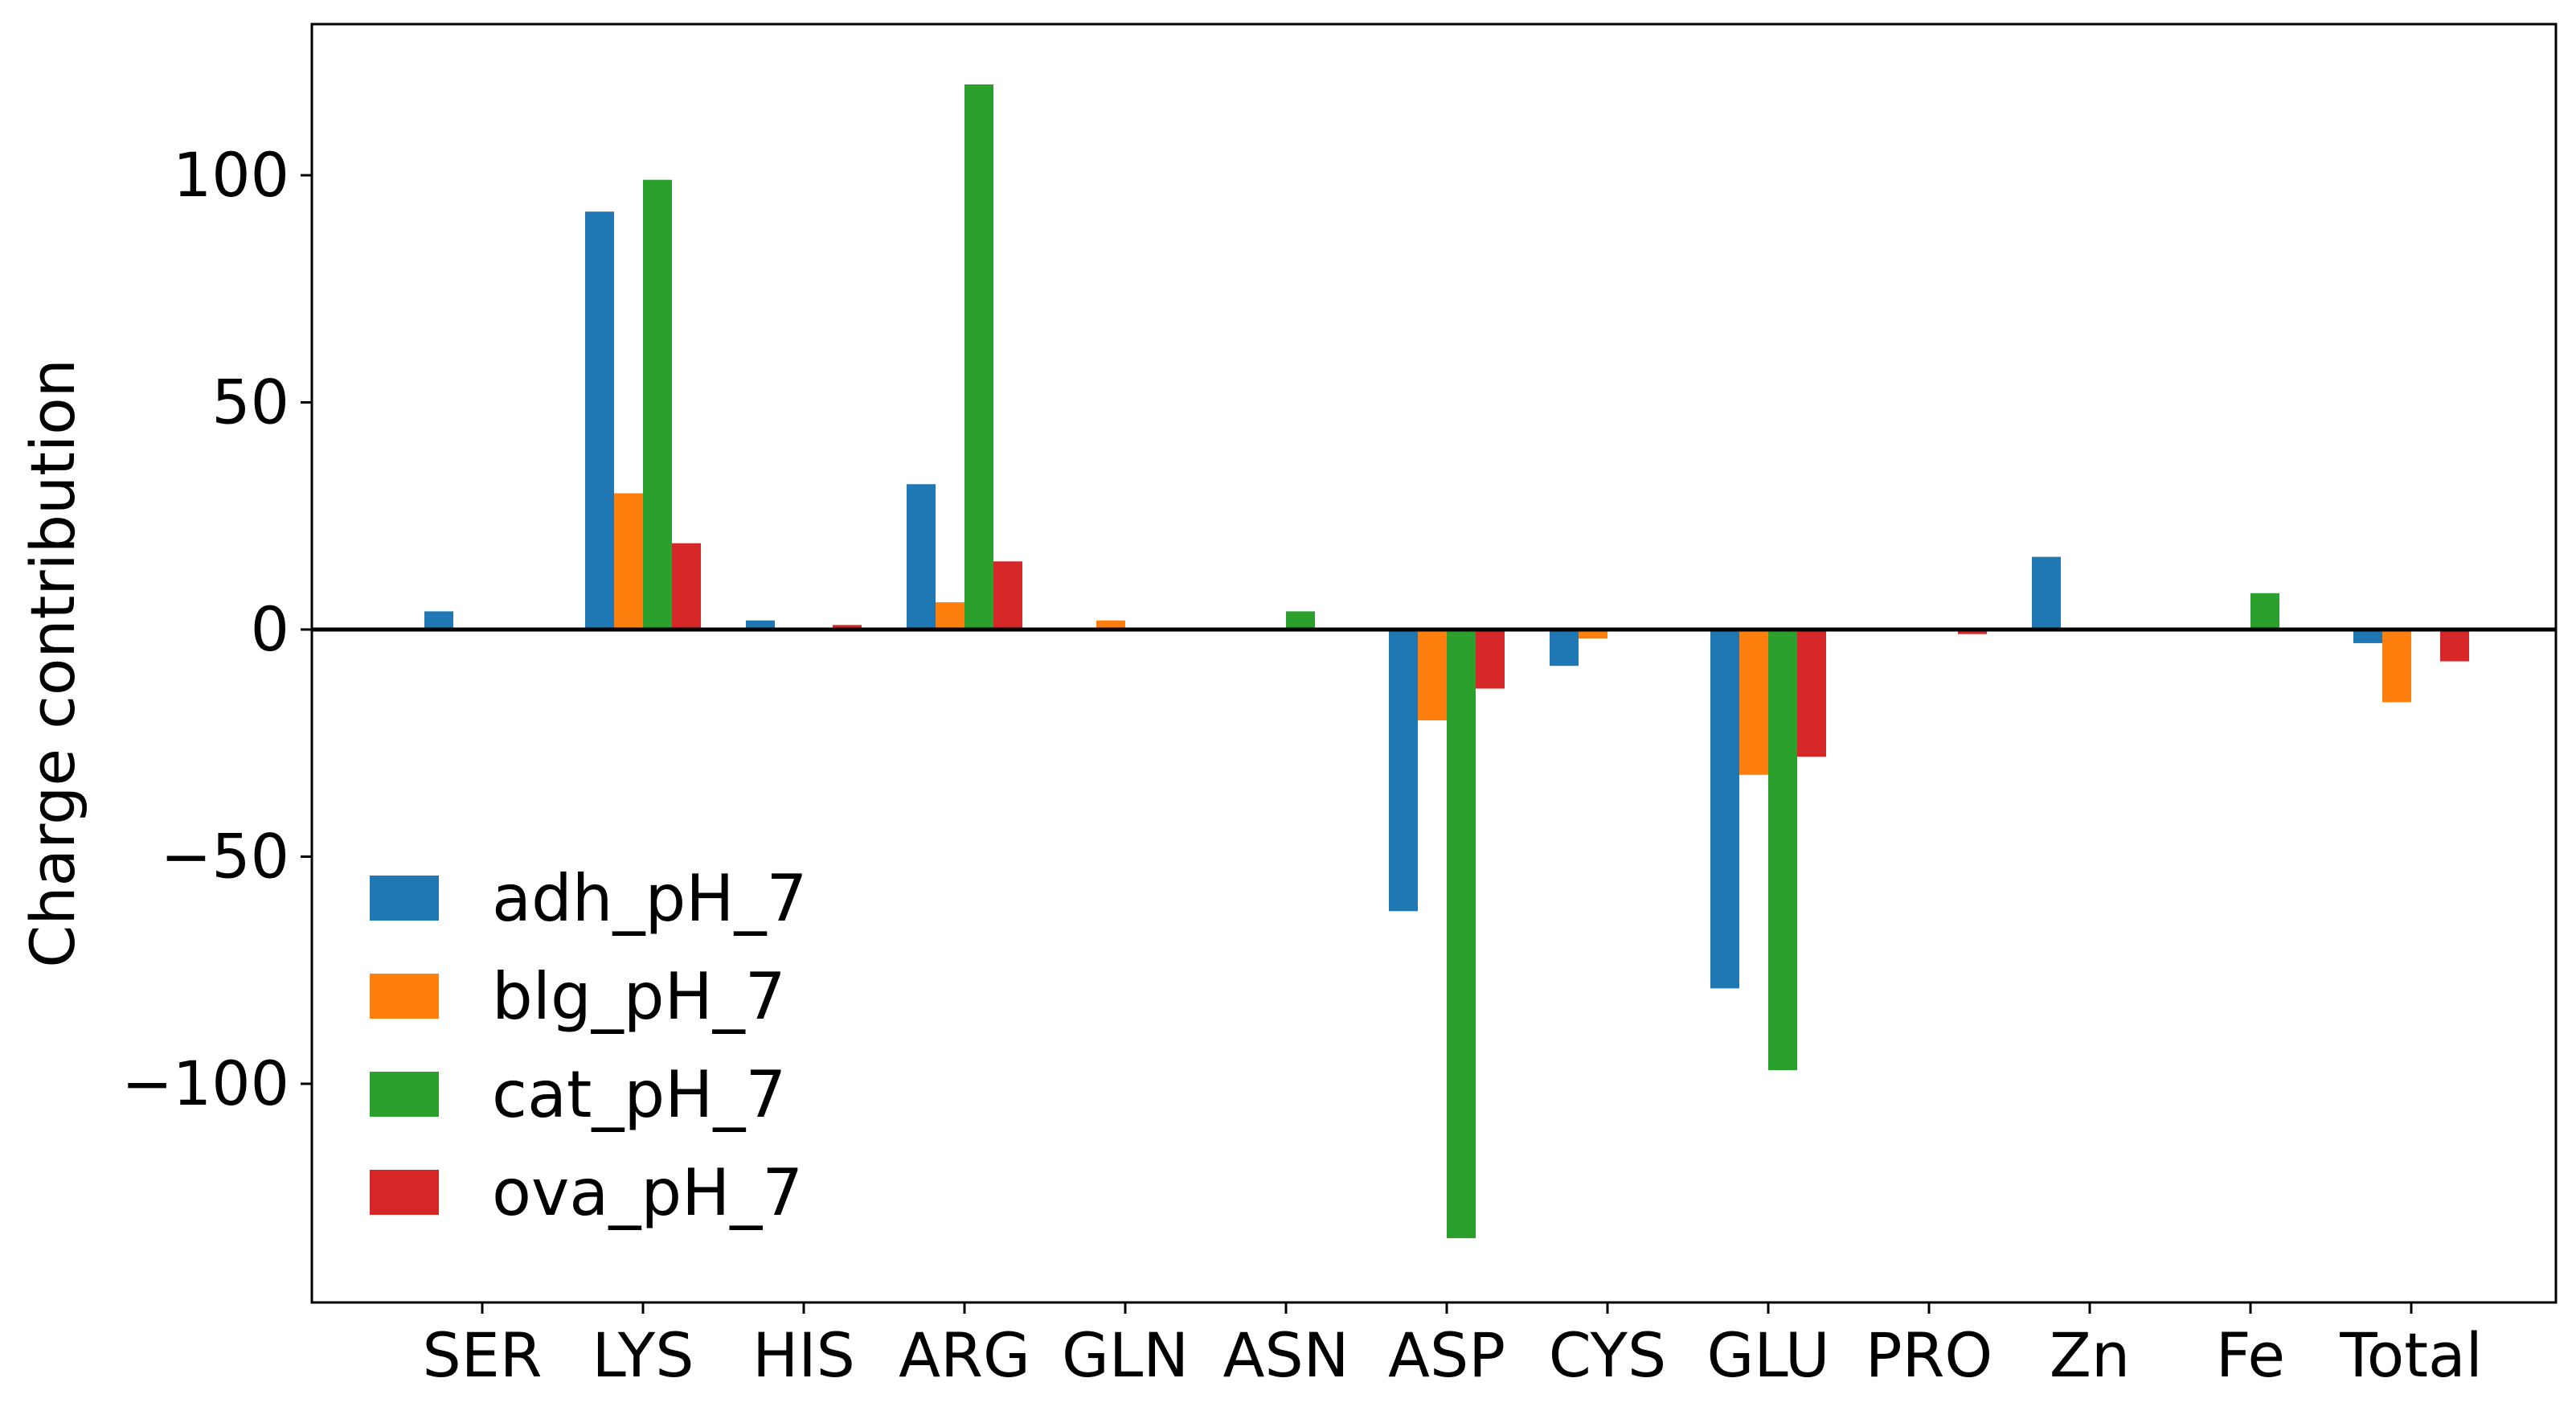 Image resolution: width=2576 pixels, height=1411 pixels. What do you see at coordinates (643, 1355) in the screenshot?
I see `x-tick-label: LYS` at bounding box center [643, 1355].